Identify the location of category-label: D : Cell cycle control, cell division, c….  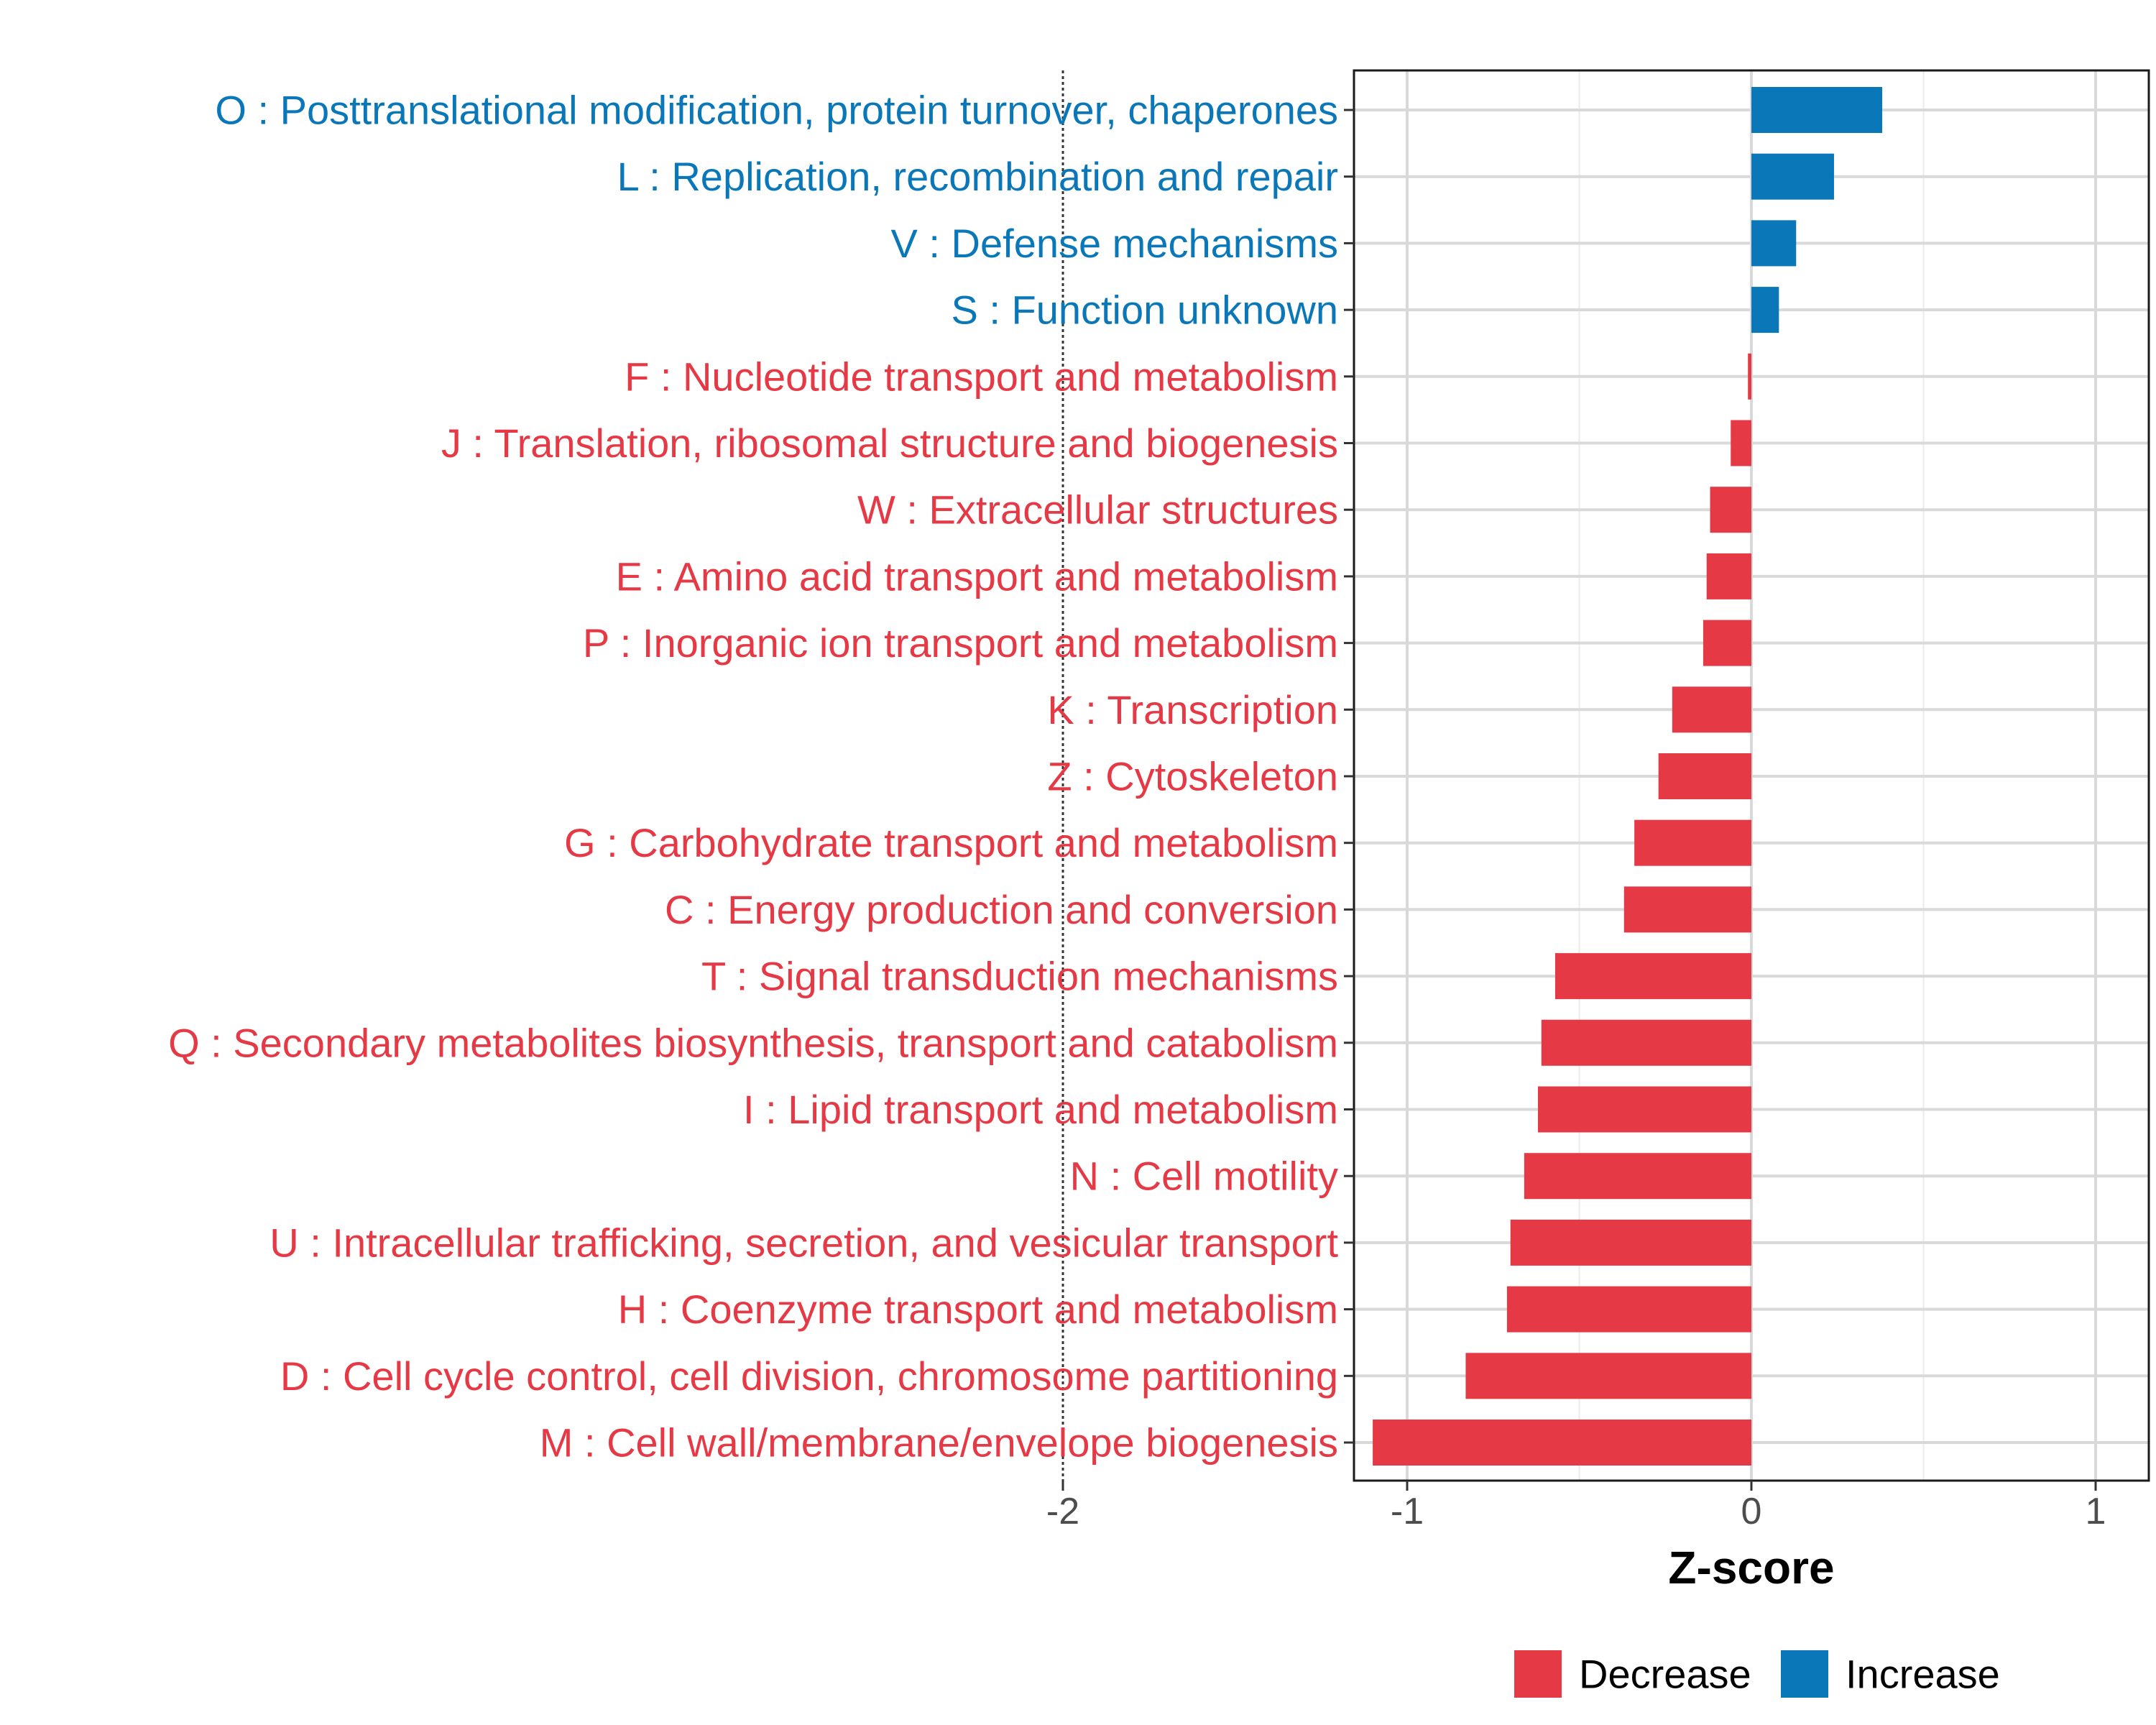
(809, 1376).